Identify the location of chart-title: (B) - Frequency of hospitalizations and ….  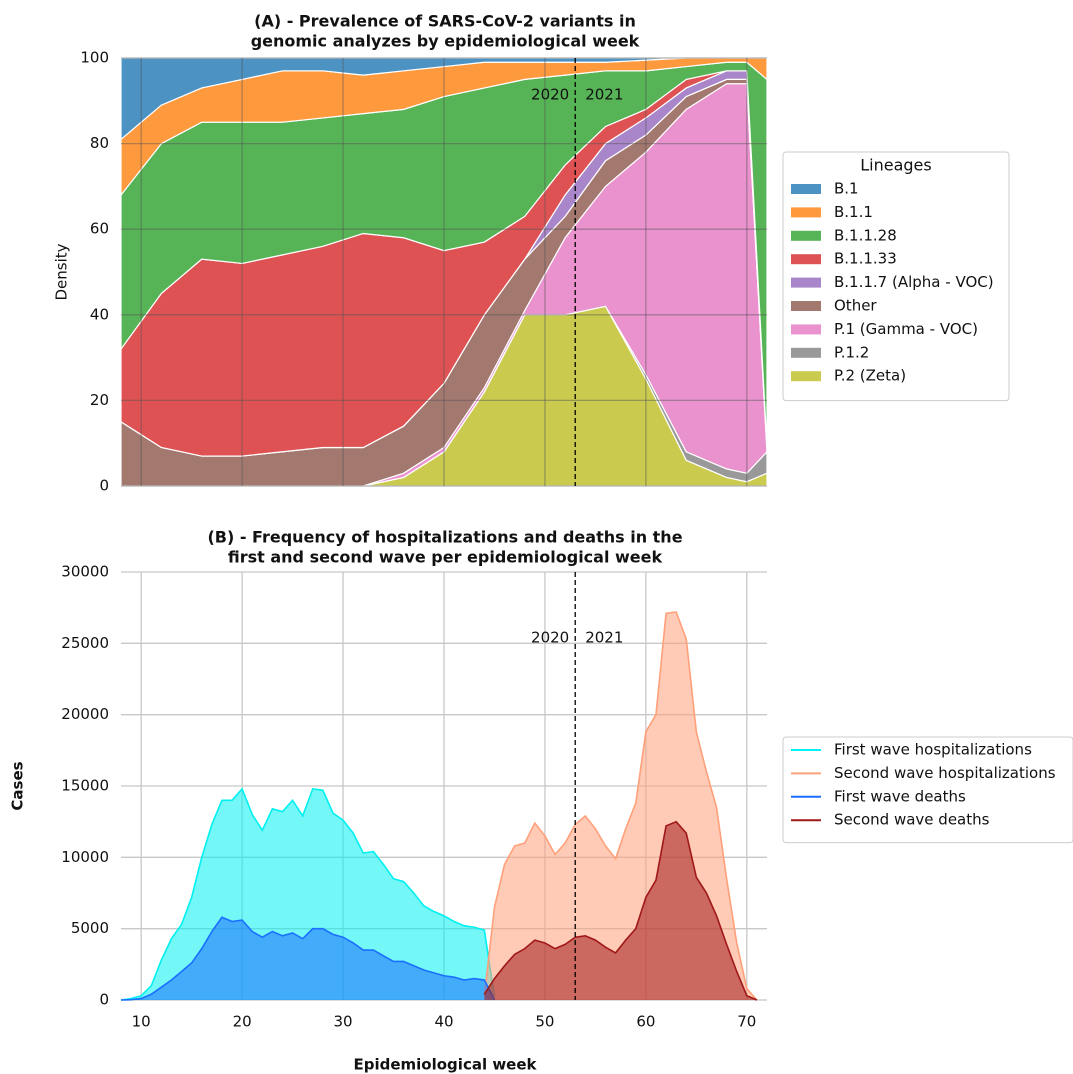
(444, 537).